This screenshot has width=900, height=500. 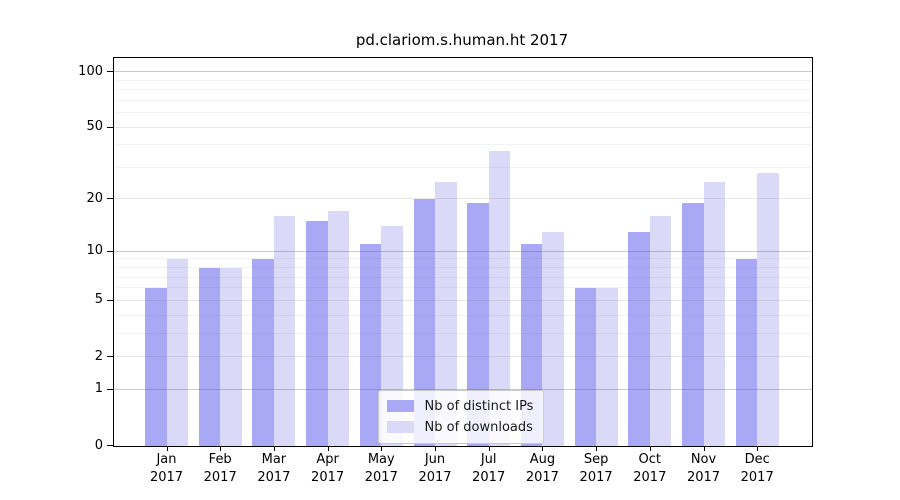 What do you see at coordinates (177, 352) in the screenshot?
I see `bar-downloads-jan` at bounding box center [177, 352].